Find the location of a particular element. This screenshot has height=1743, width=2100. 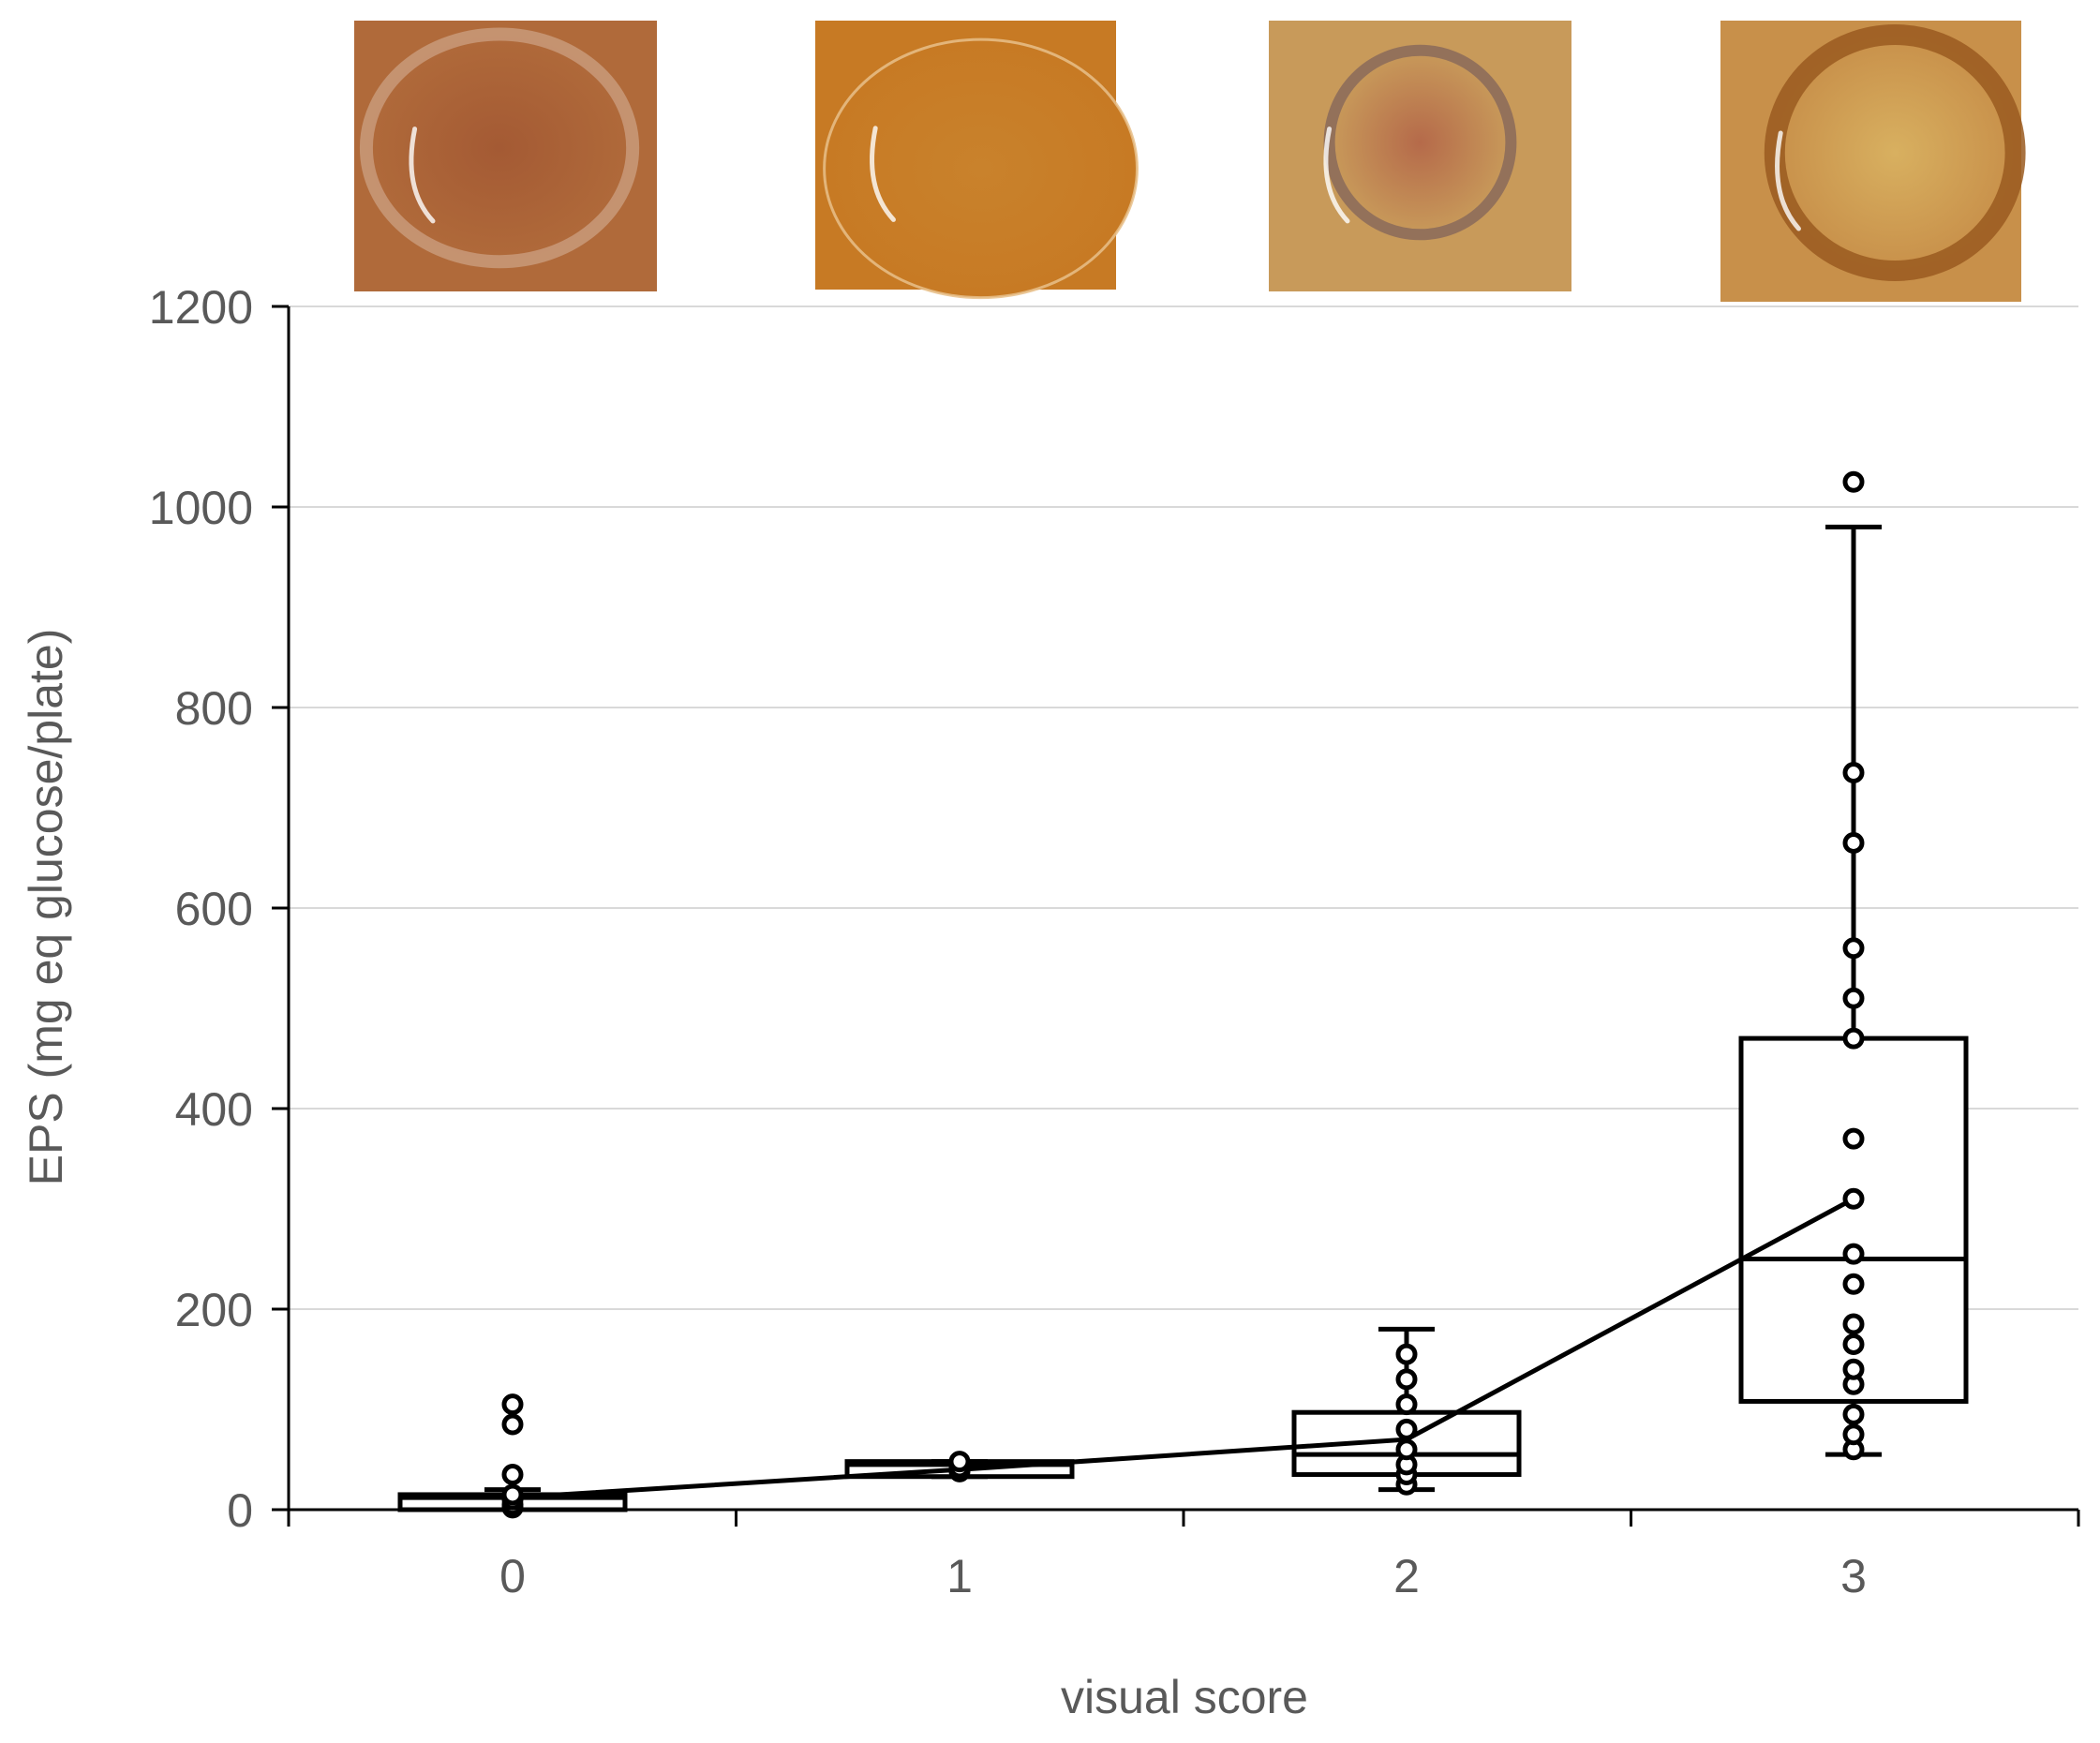

plate-photos is located at coordinates (1190, 161).